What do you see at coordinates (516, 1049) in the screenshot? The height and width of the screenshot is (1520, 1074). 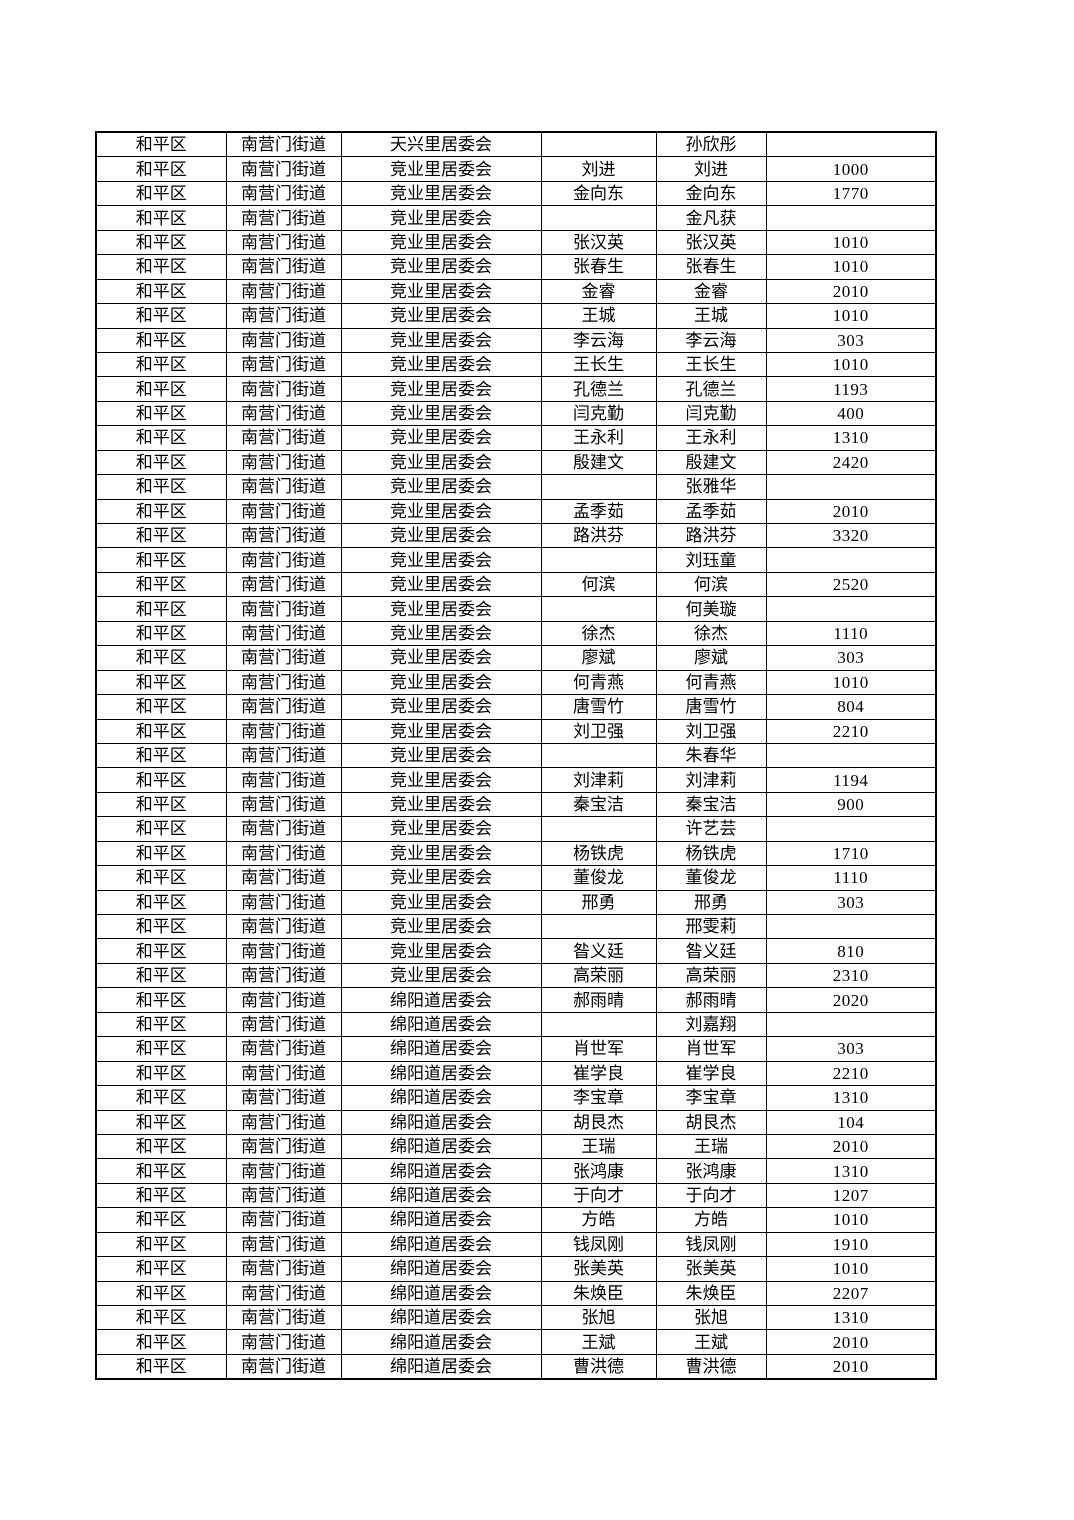 I see `table-row: 和平区 南营门街道 绵阳道居委会 肖世军 肖世军 303` at bounding box center [516, 1049].